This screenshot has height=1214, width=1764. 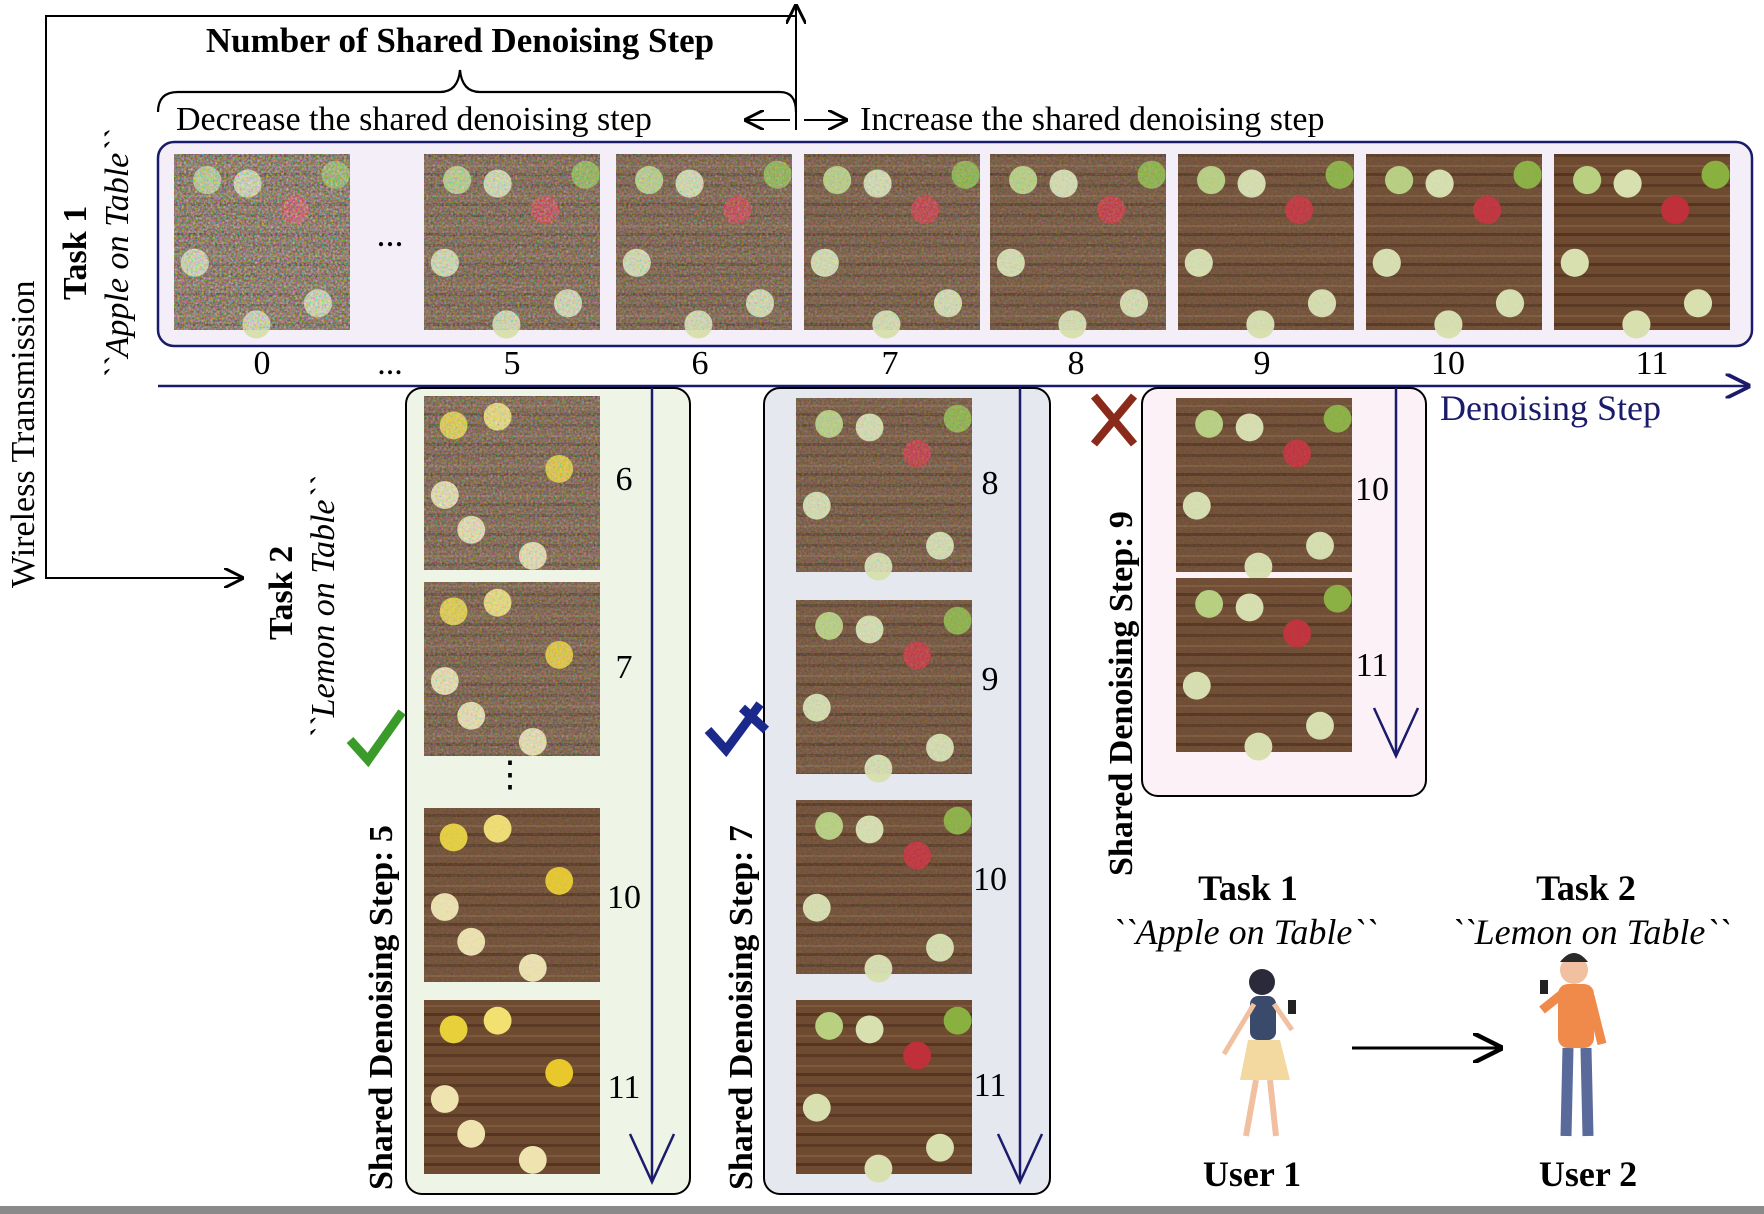 I want to click on header-title: Number of Shared Denoising Step, so click(x=460, y=40).